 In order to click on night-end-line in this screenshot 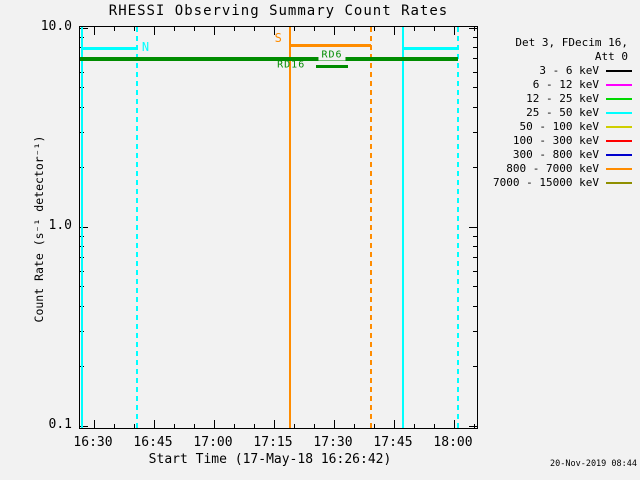, I will do `click(458, 227)`.